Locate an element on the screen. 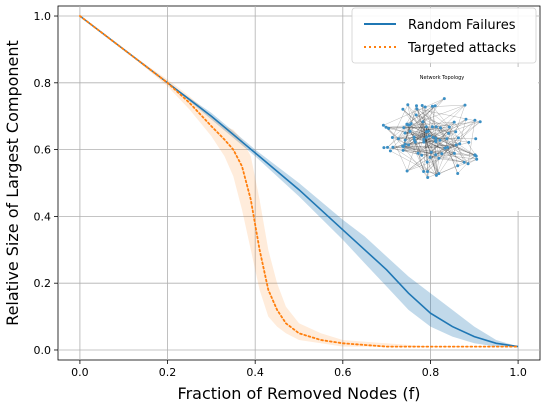 This screenshot has height=405, width=550. legend-label-targeted: Targeted attacks is located at coordinates (461, 48).